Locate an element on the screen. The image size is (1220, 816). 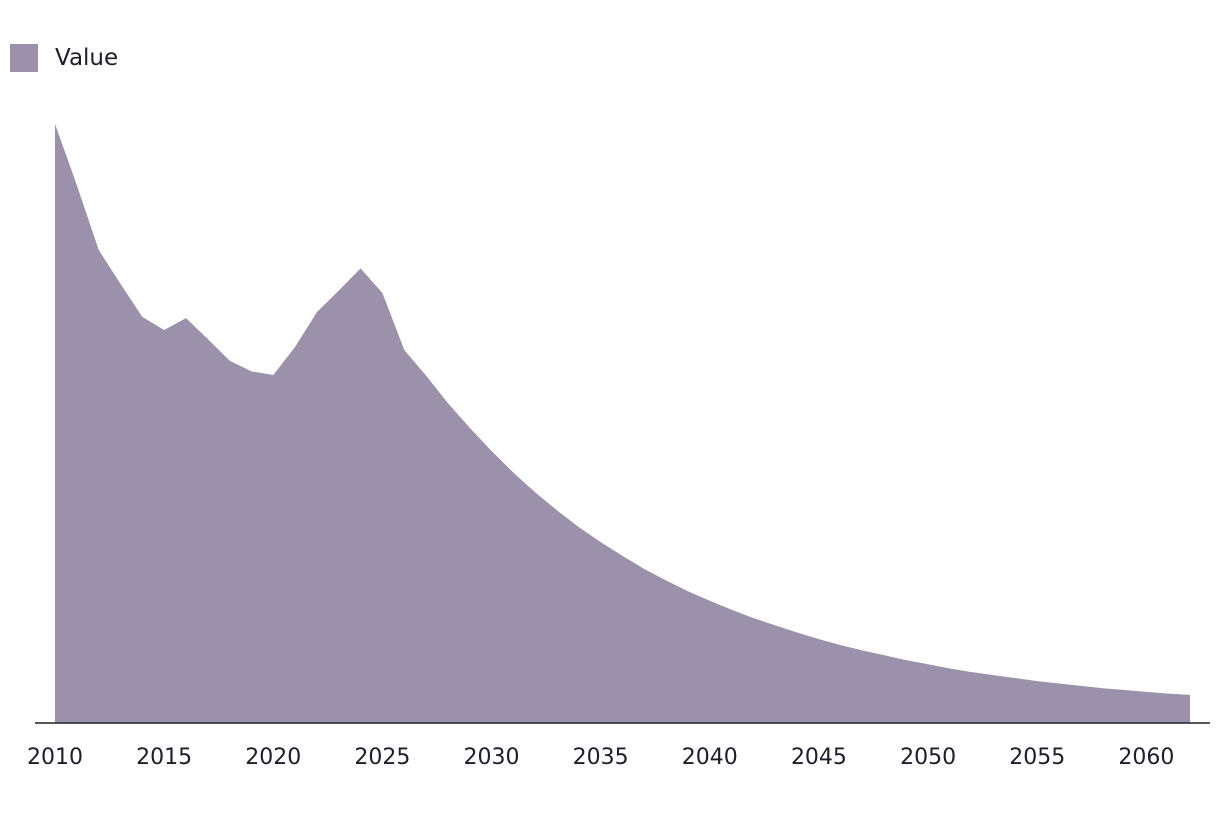
x-tick-label: 2030 is located at coordinates (492, 757).